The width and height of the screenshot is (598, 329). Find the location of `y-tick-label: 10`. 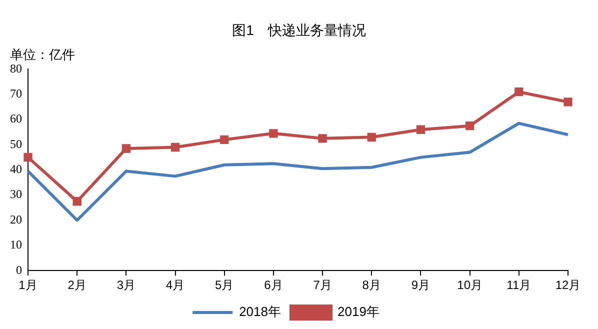

y-tick-label: 10 is located at coordinates (16, 245).